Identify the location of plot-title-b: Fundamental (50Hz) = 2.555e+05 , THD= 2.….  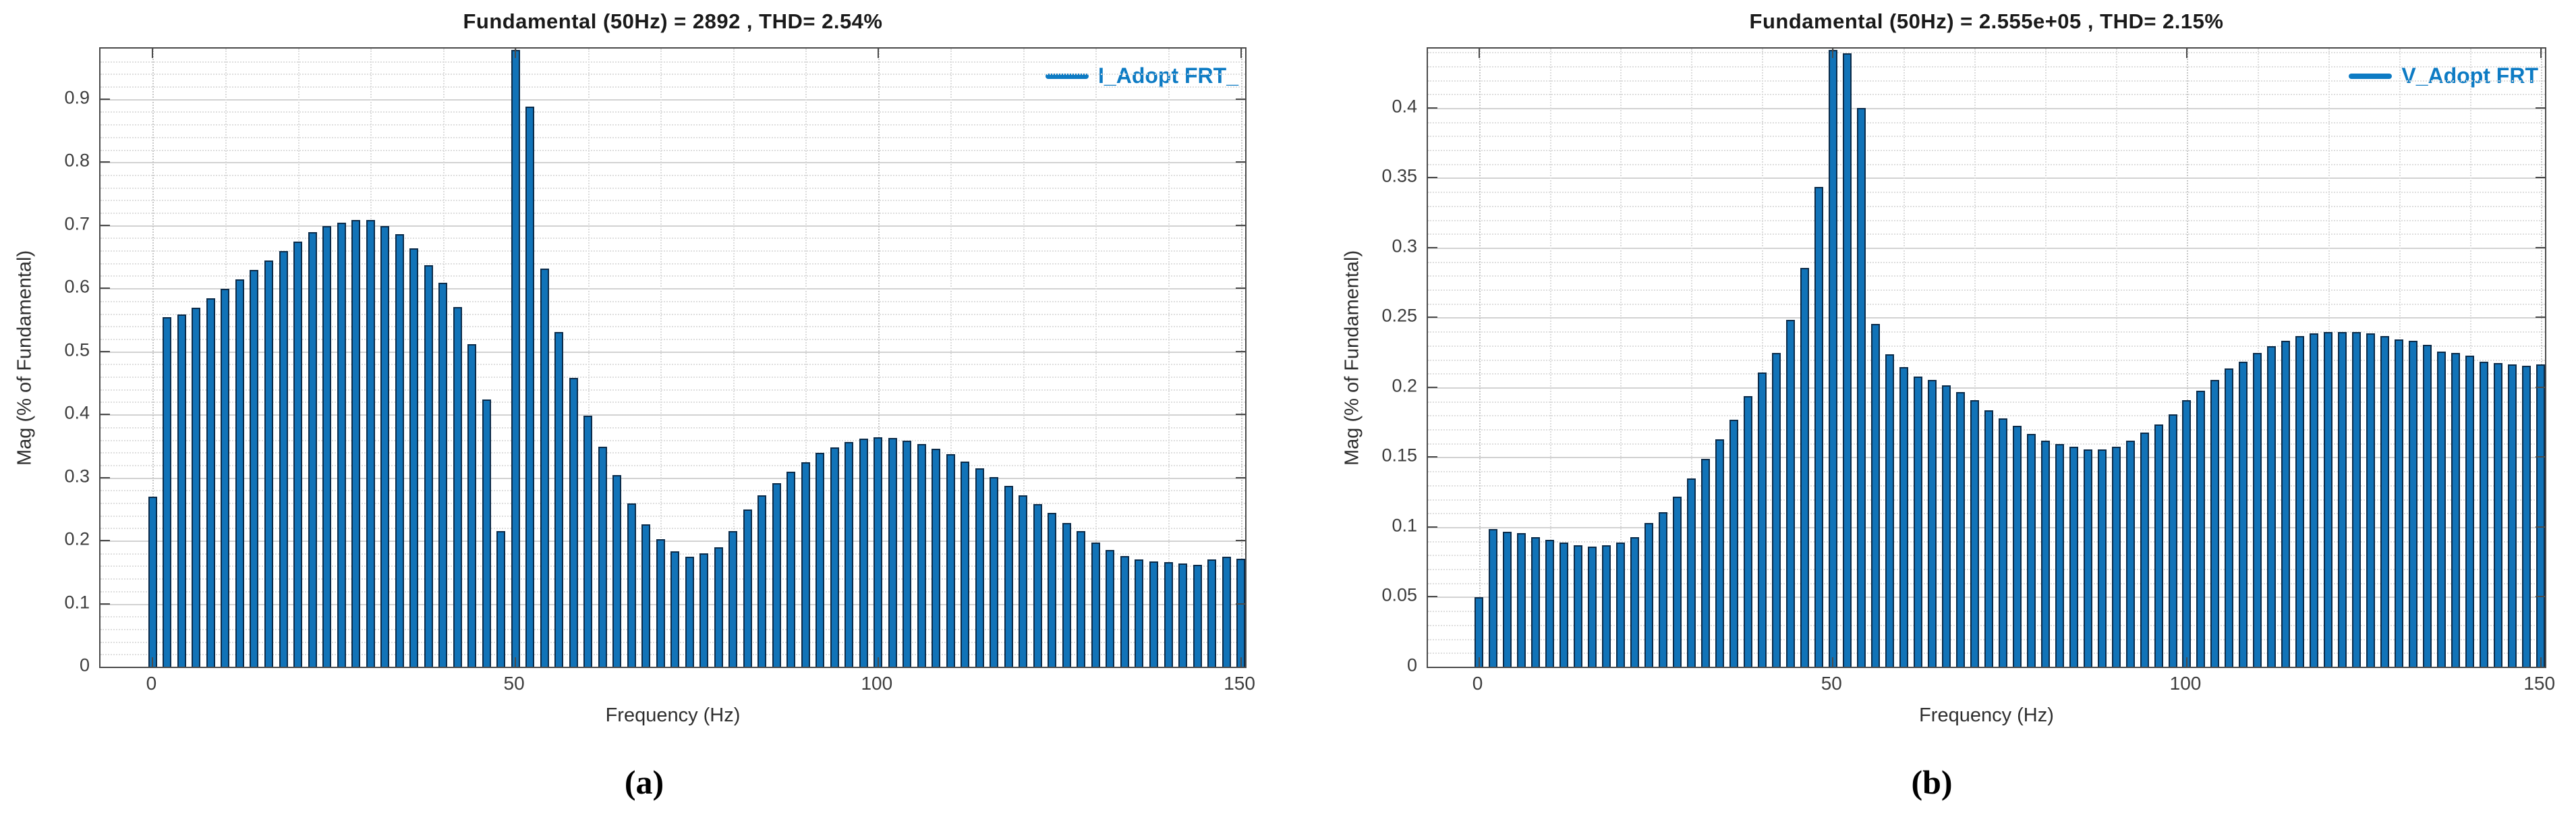
(1986, 21).